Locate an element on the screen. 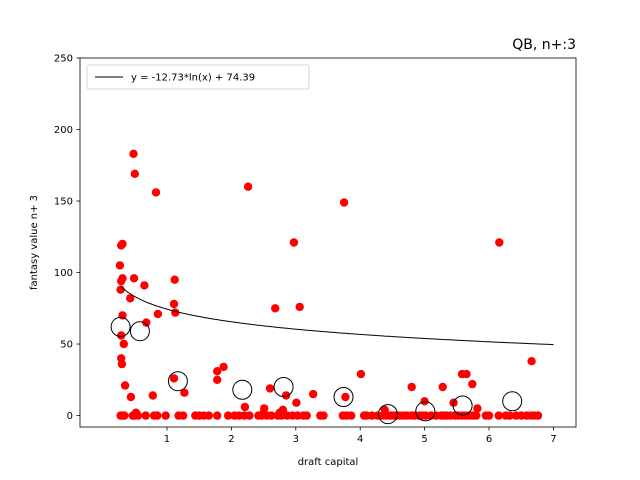 Image resolution: width=640 pixels, height=480 pixels. fit-line is located at coordinates (337, 315).